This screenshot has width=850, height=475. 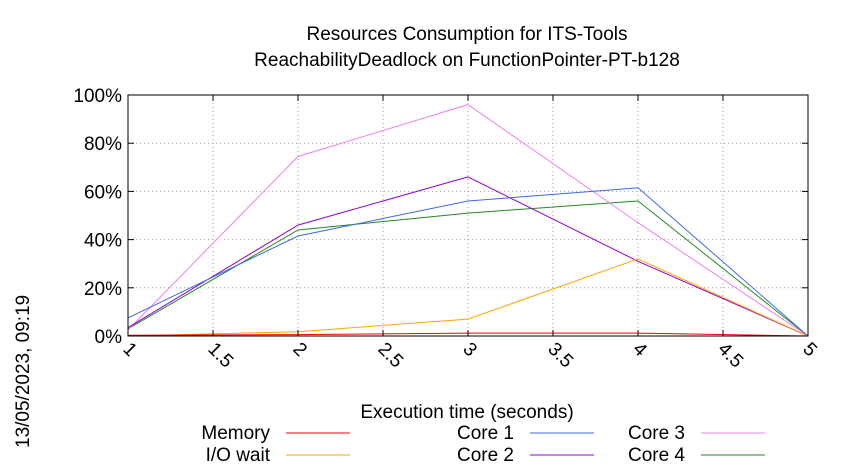 What do you see at coordinates (235, 433) in the screenshot?
I see `legend-label-memory: Memory` at bounding box center [235, 433].